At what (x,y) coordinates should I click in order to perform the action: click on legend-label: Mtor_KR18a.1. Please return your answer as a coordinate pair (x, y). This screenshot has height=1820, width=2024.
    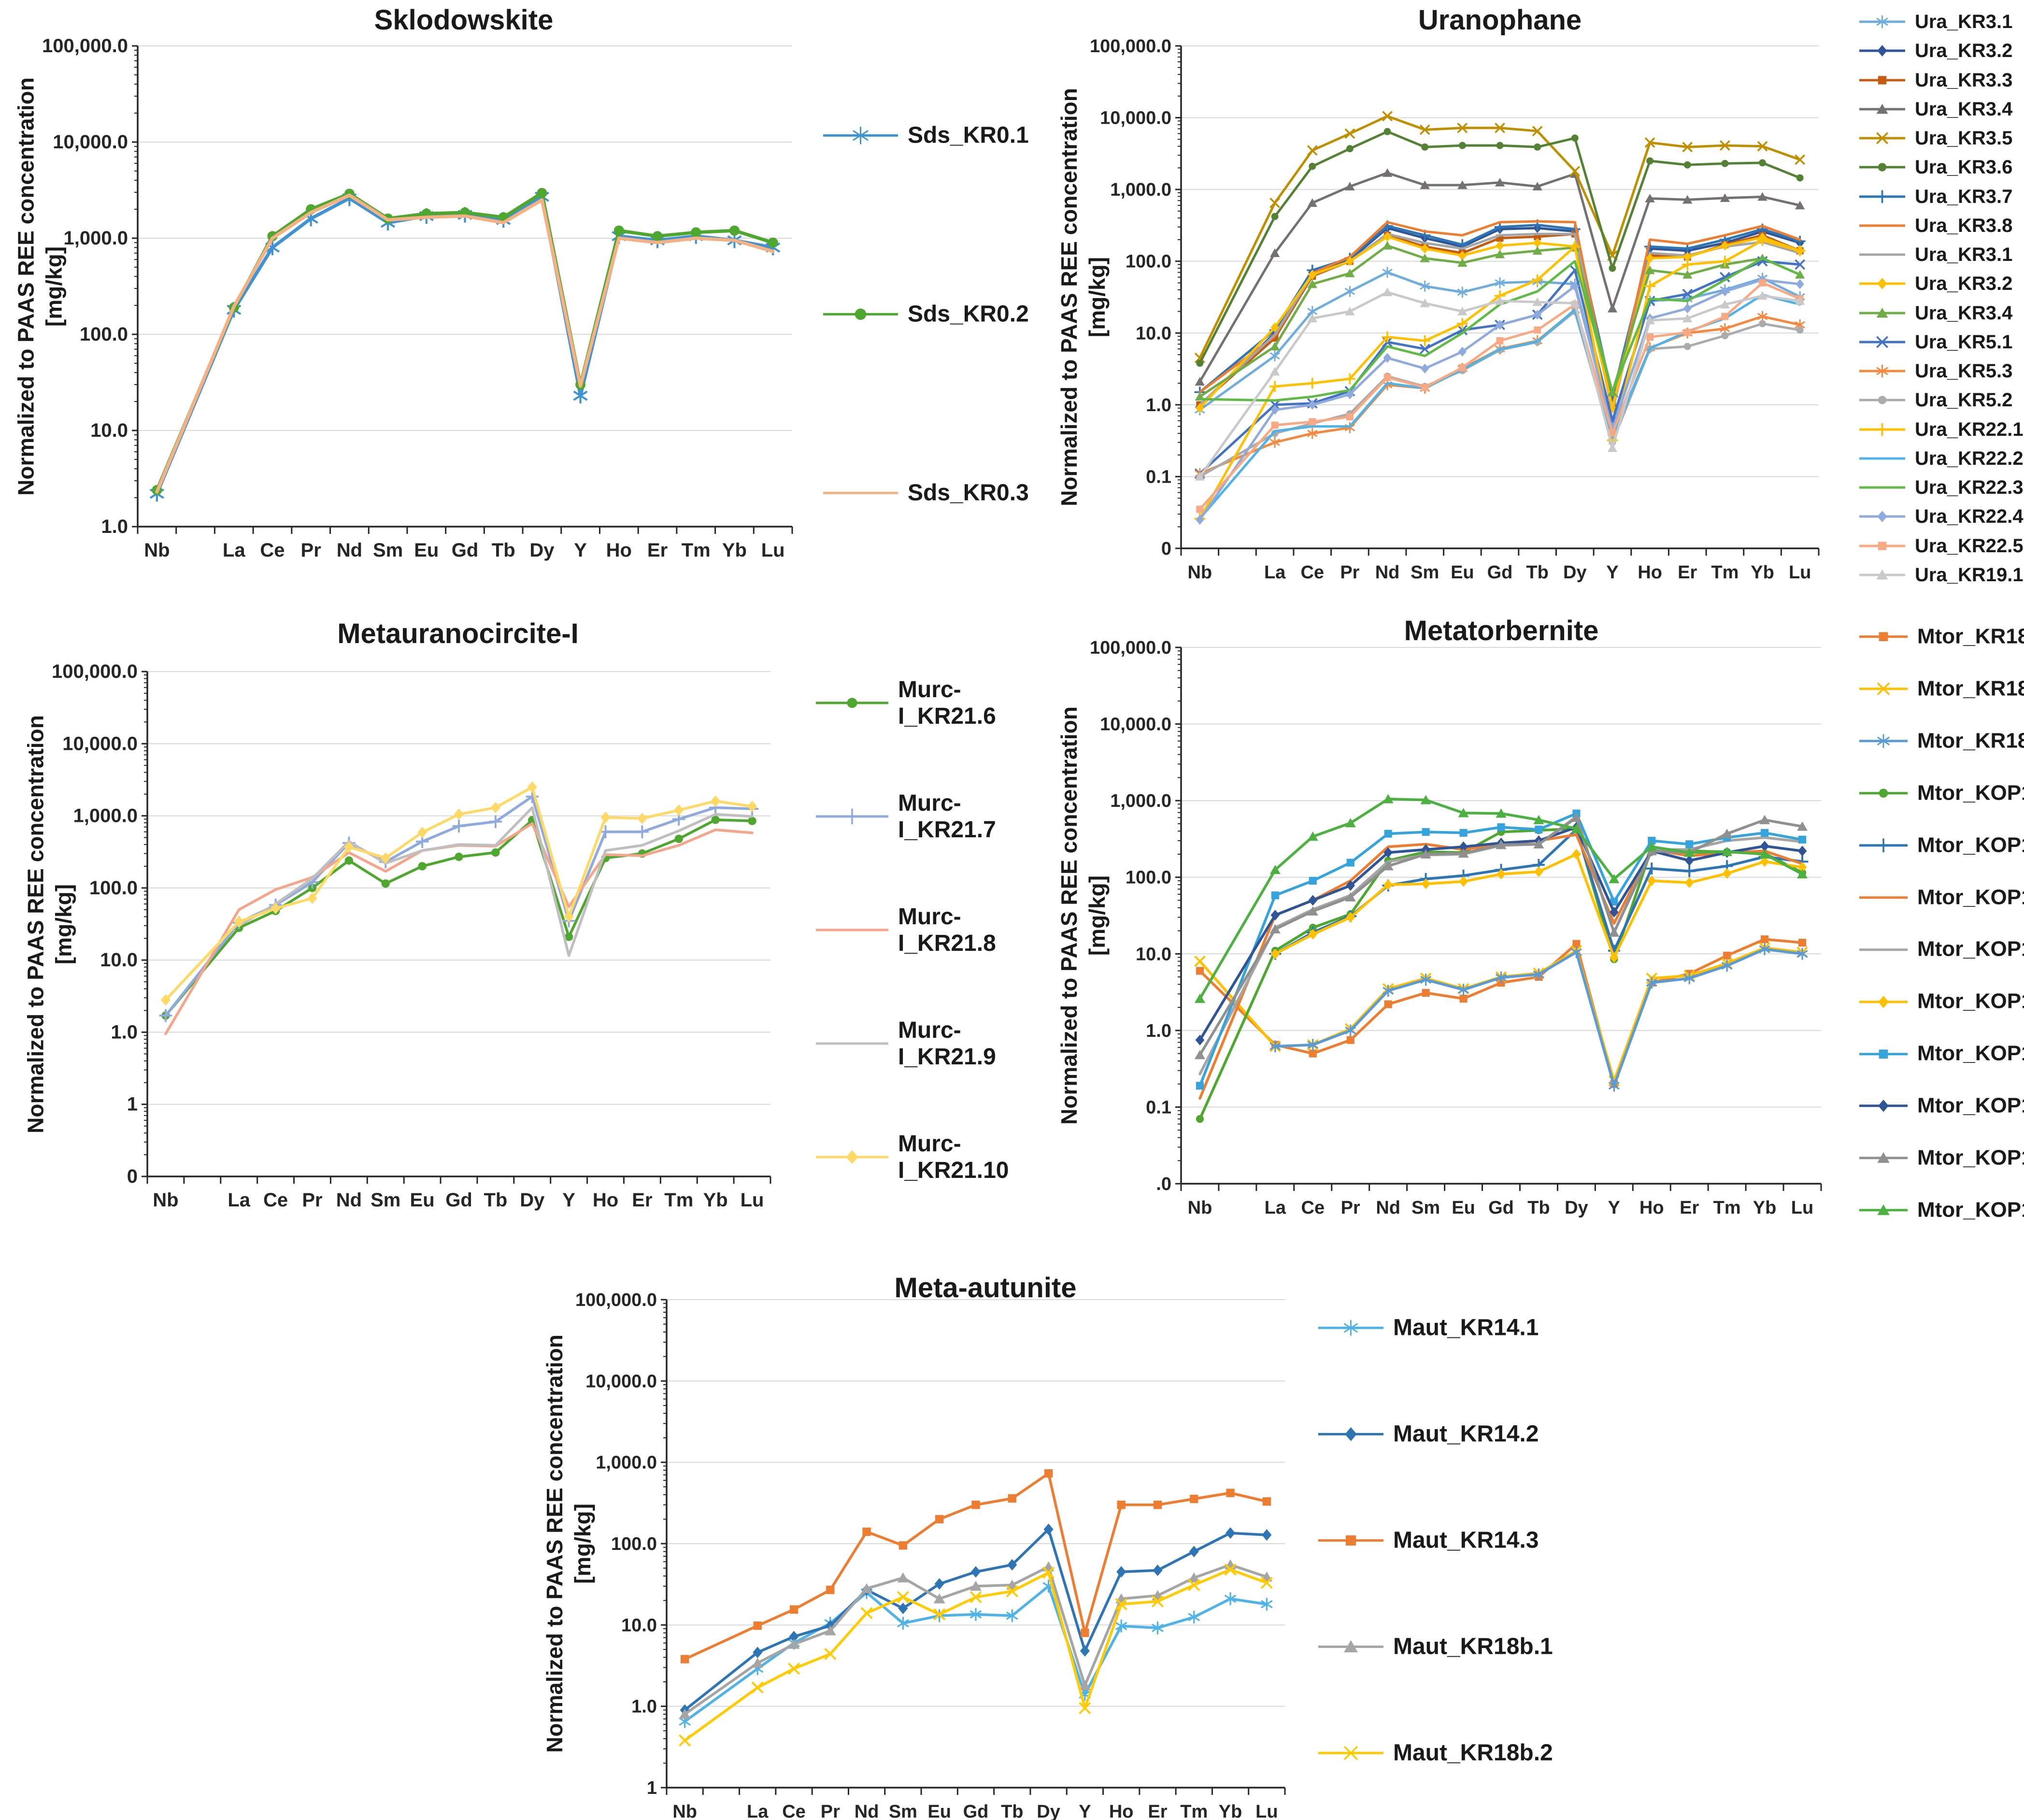
    Looking at the image, I should click on (1970, 636).